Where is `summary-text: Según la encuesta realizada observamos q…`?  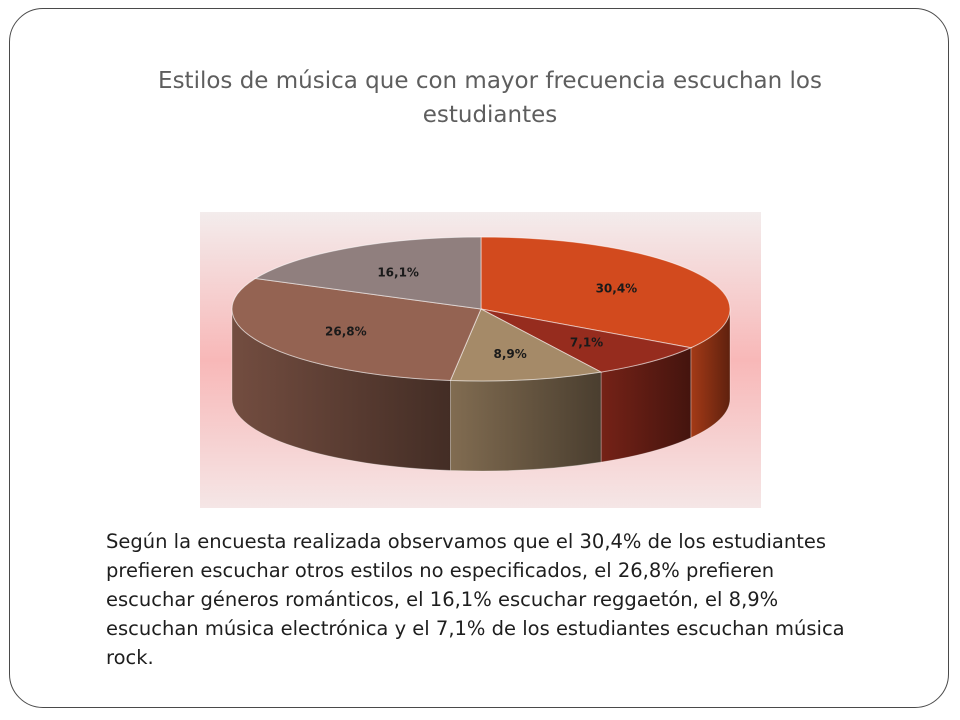
summary-text: Según la encuesta realizada observamos q… is located at coordinates (475, 599).